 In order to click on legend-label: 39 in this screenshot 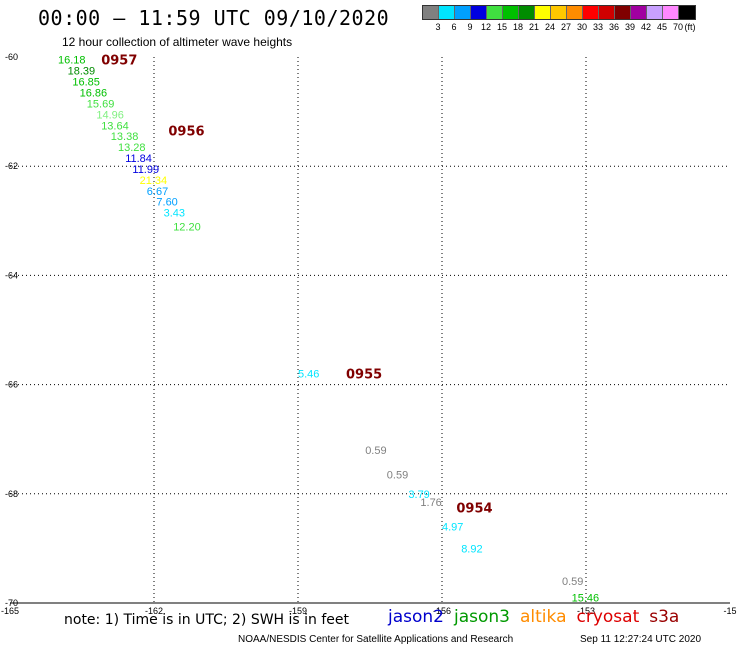, I will do `click(630, 27)`.